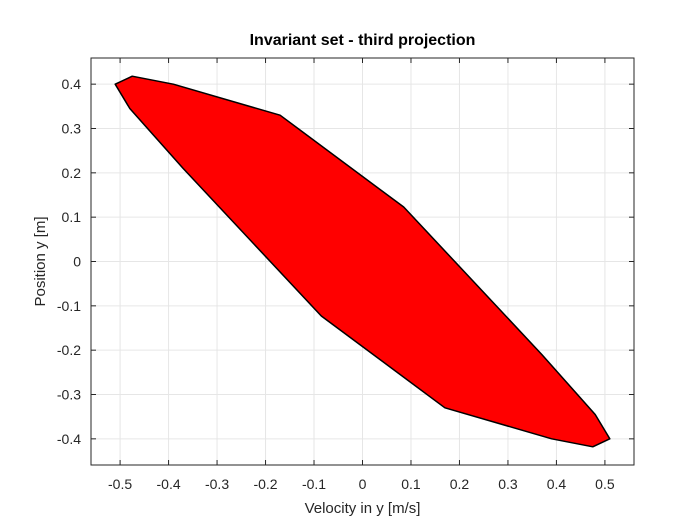 Image resolution: width=700 pixels, height=530 pixels. Describe the element at coordinates (40, 261) in the screenshot. I see `y-axis-label: Position y [m]` at that location.